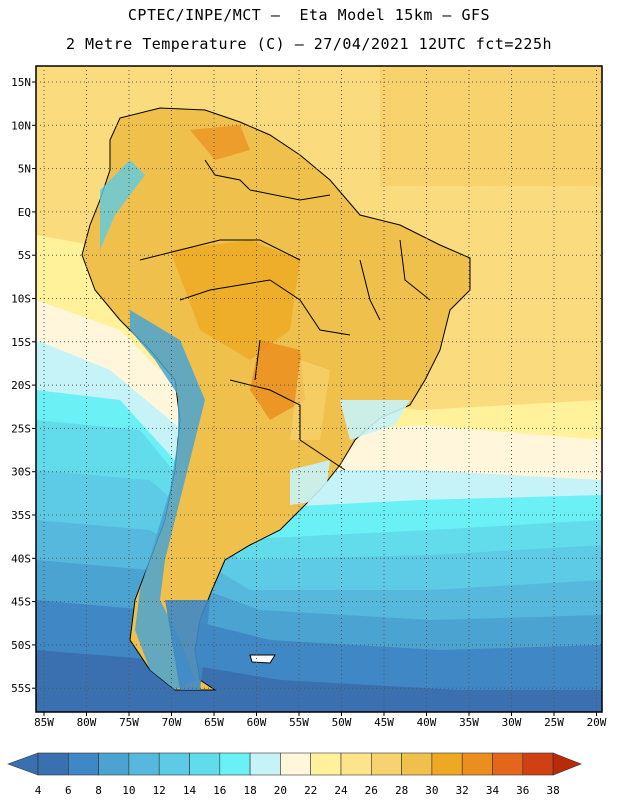 This screenshot has height=800, width=618. Describe the element at coordinates (38, 790) in the screenshot. I see `colorbar-label: 4` at that location.